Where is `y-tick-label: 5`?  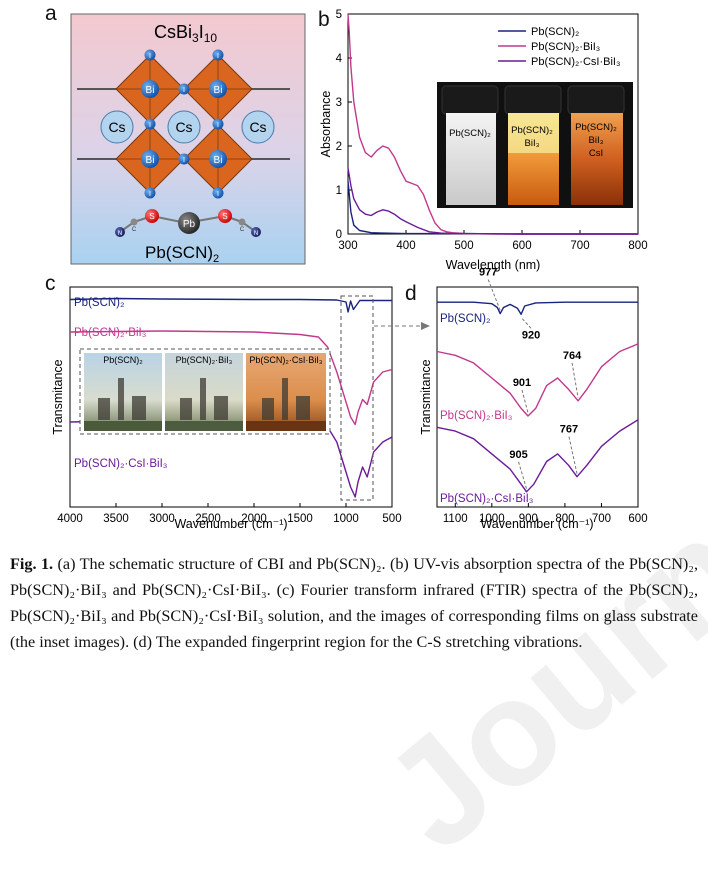 y-tick-label: 5 is located at coordinates (339, 15).